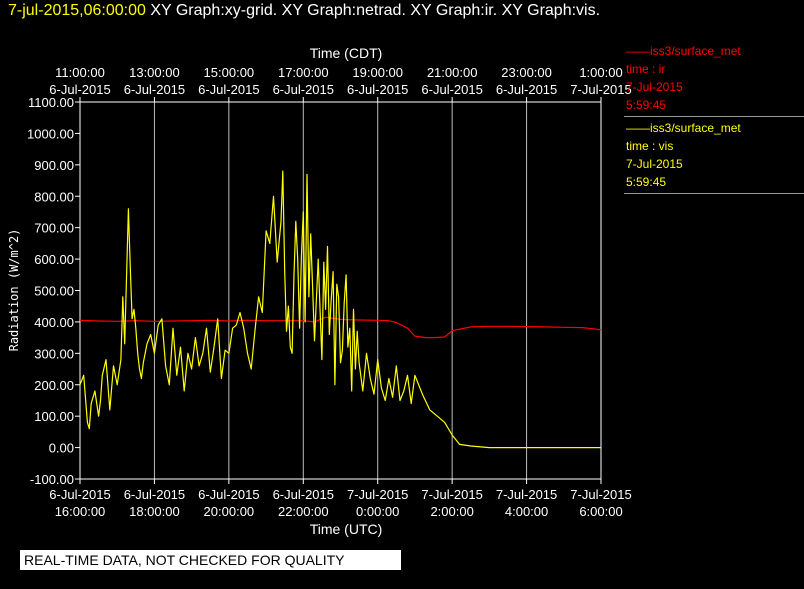 Image resolution: width=804 pixels, height=589 pixels. I want to click on y-tick-label: 600.00, so click(54, 259).